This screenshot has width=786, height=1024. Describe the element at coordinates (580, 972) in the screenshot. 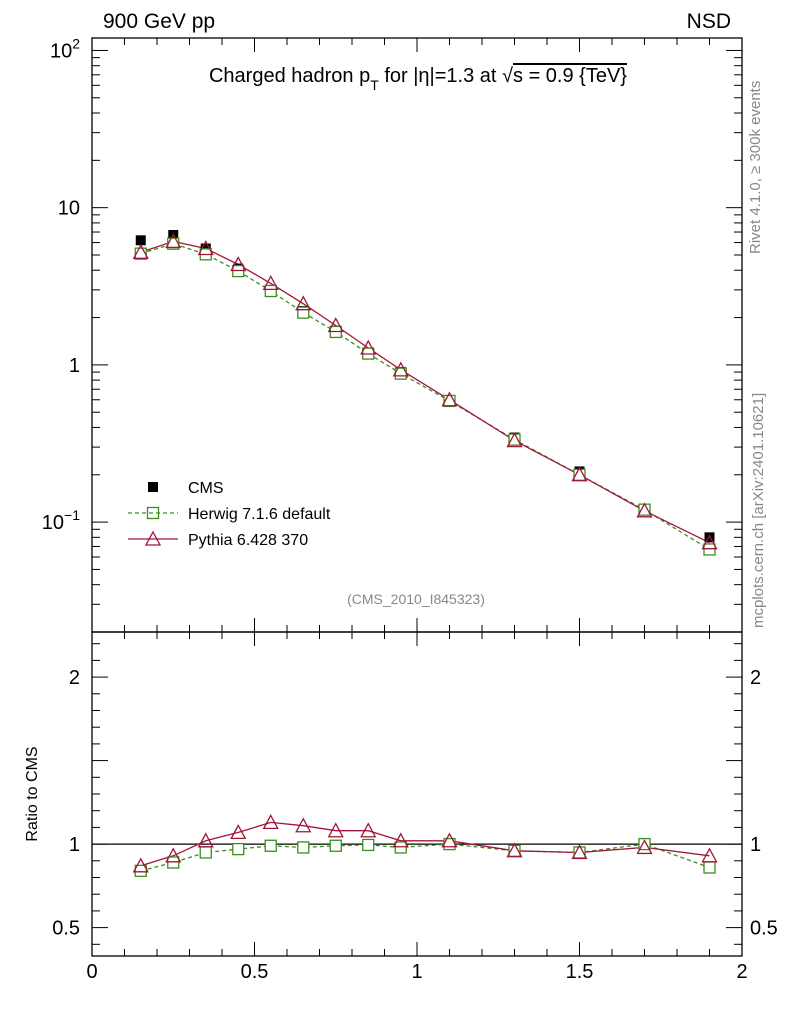

I see `x-tick-label: 1.5` at that location.